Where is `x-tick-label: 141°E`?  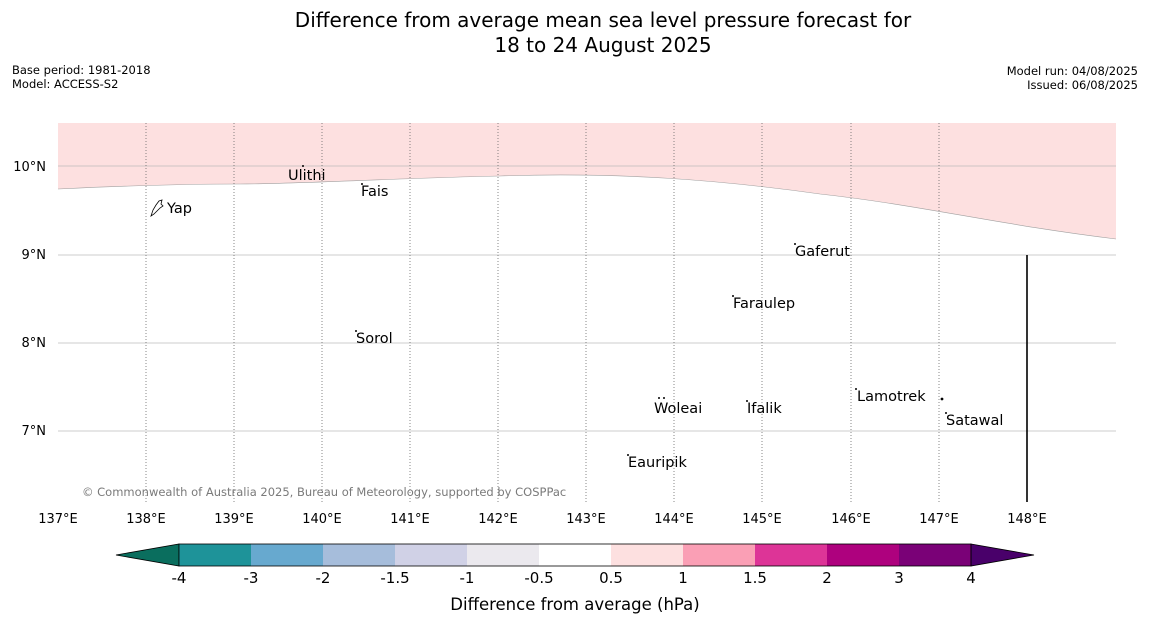
x-tick-label: 141°E is located at coordinates (410, 519).